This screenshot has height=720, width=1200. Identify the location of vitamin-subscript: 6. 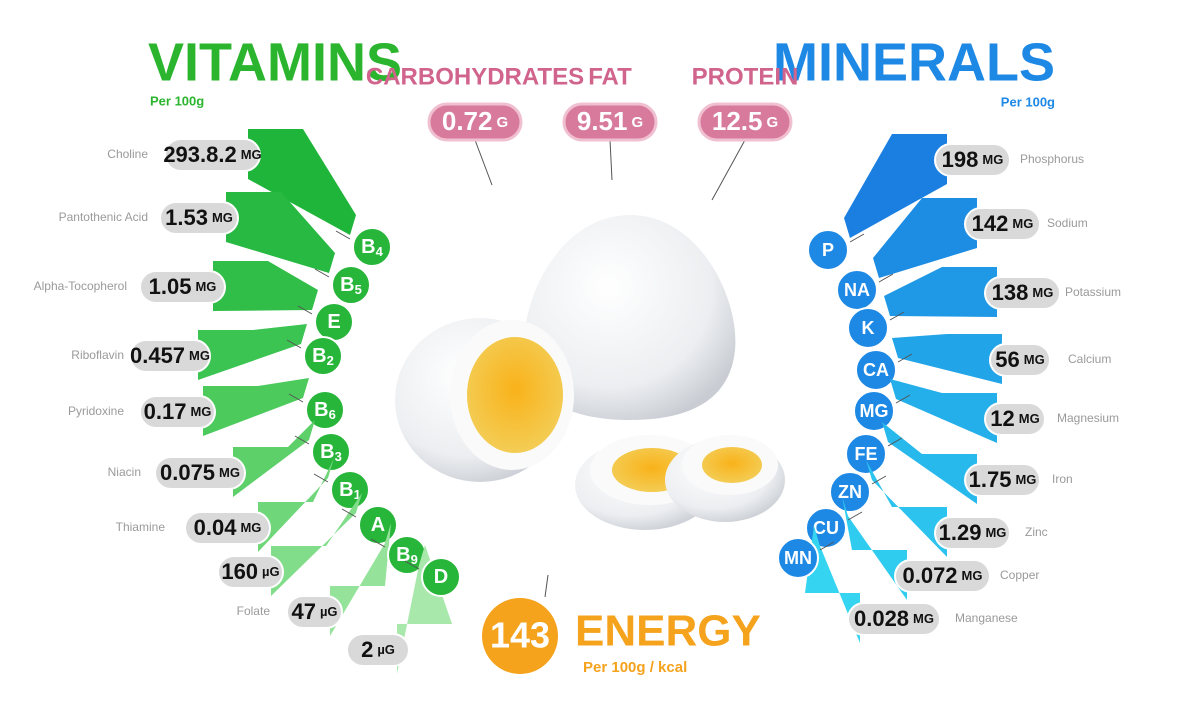
(332, 414).